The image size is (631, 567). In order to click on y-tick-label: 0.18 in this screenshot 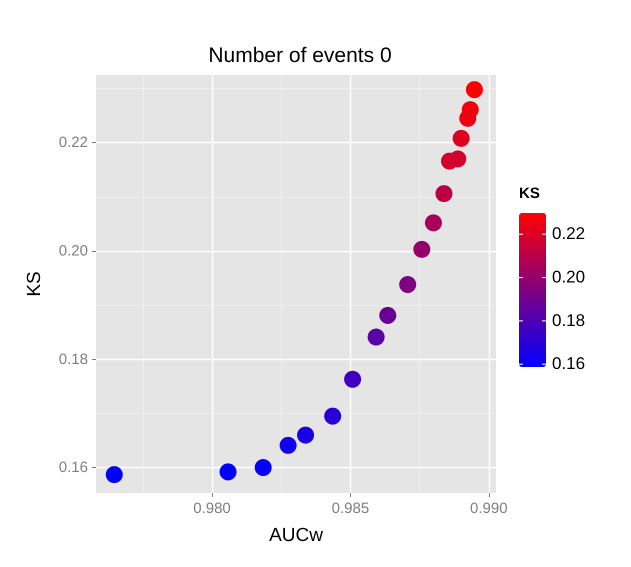, I will do `click(73, 359)`.